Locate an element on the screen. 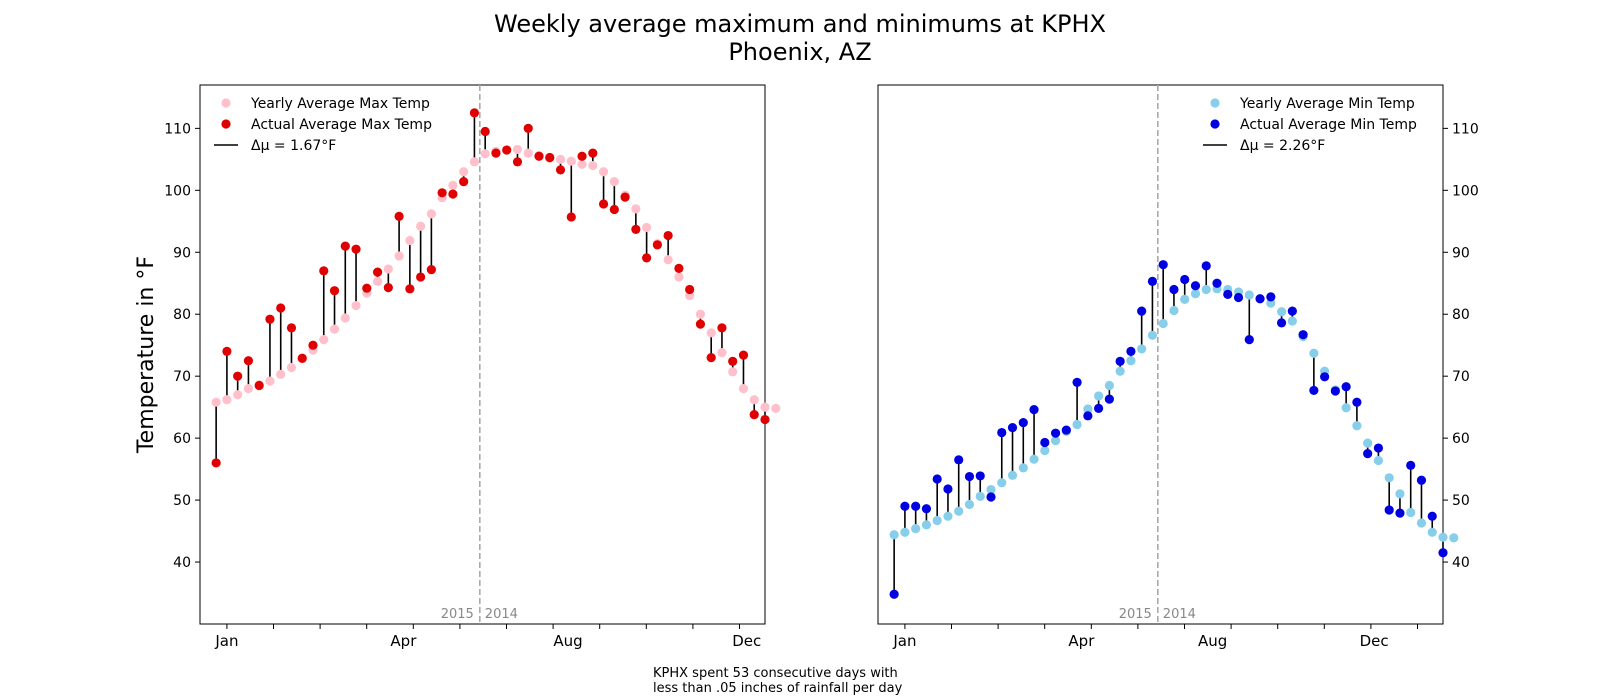 The height and width of the screenshot is (700, 1600). right-xtick-label: Dec is located at coordinates (1374, 641).